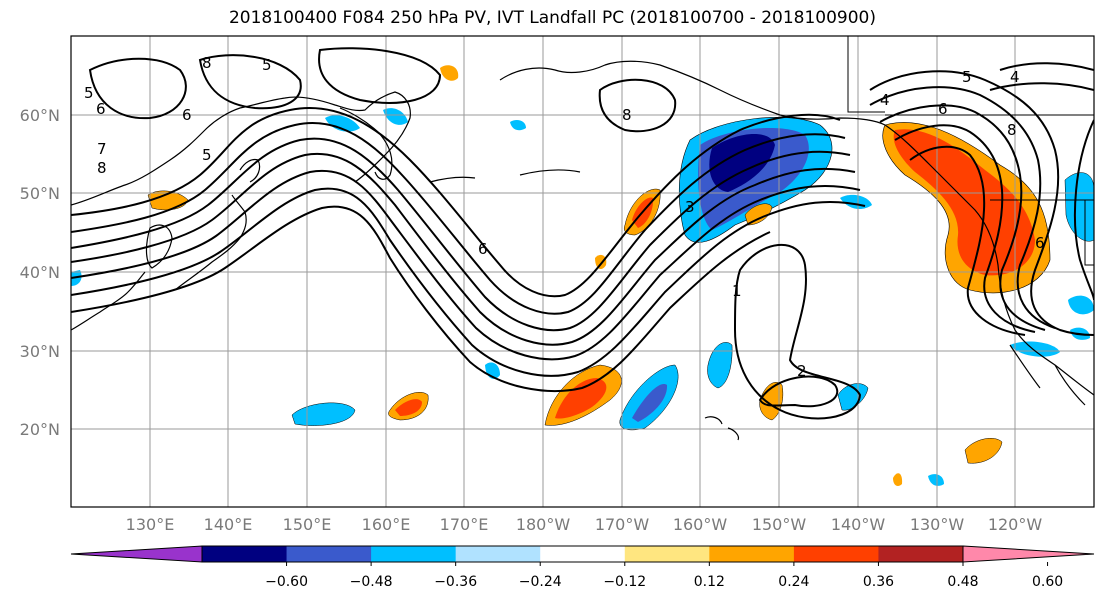 The height and width of the screenshot is (601, 1105). Describe the element at coordinates (386, 524) in the screenshot. I see `lon-label: 160°E` at that location.